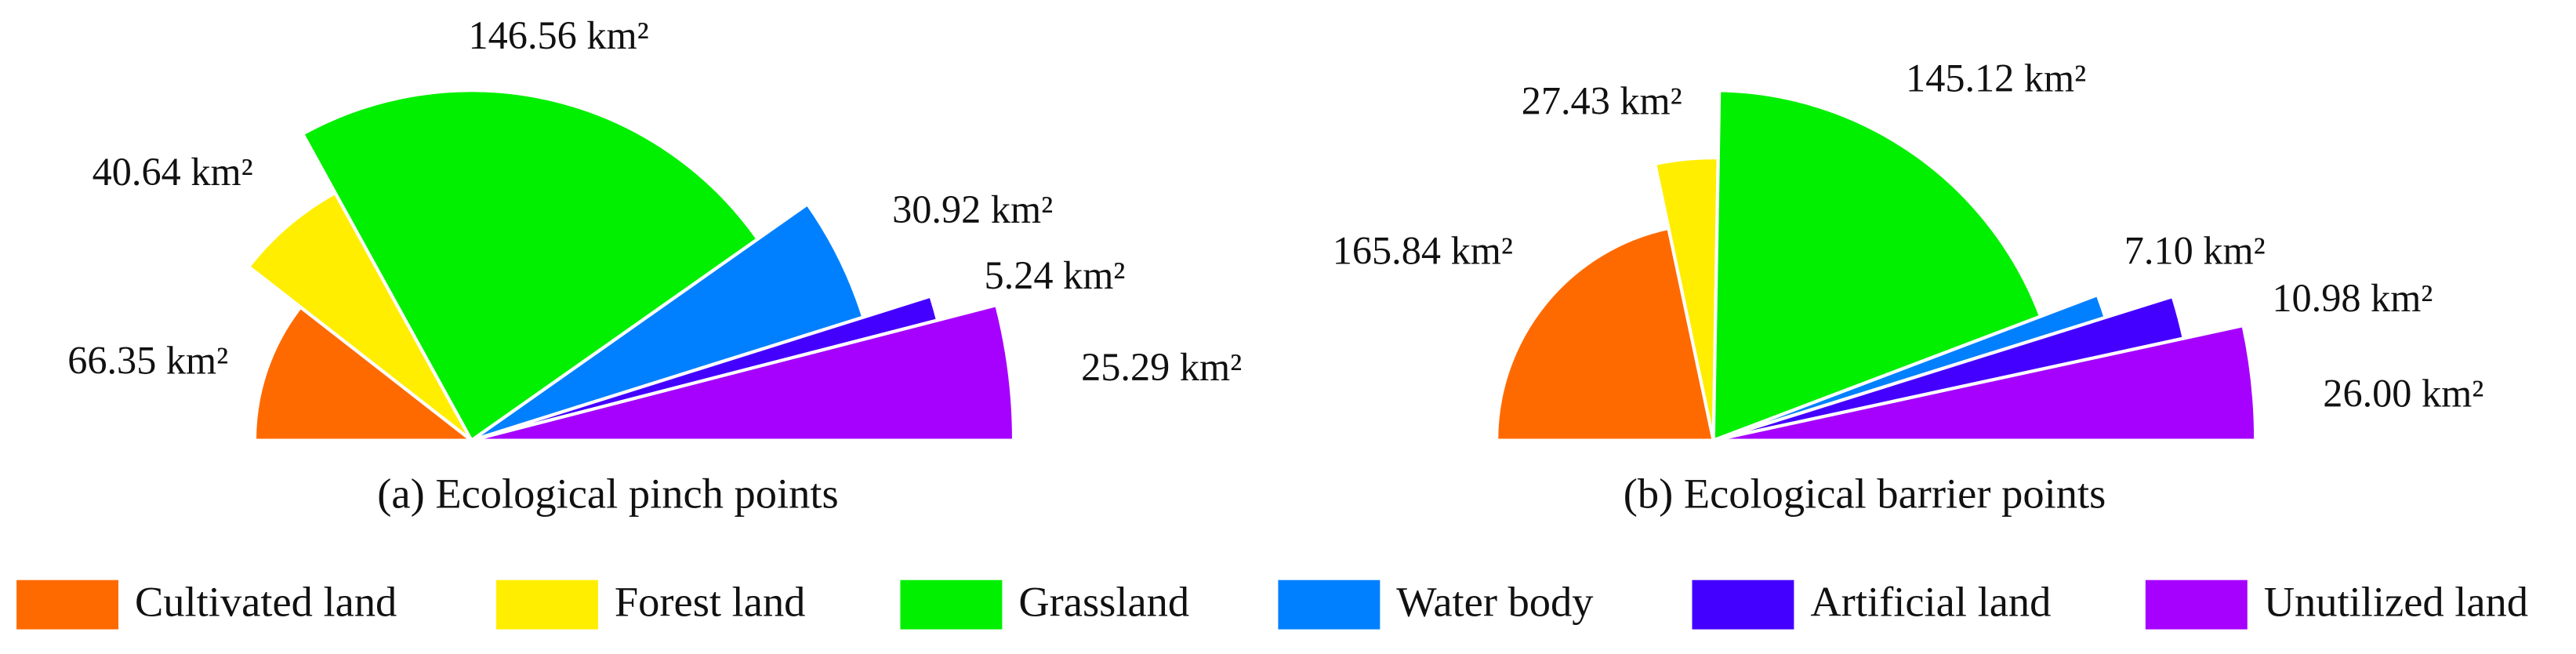 The width and height of the screenshot is (2576, 654). Describe the element at coordinates (972, 209) in the screenshot. I see `value-label: 30.92 km²` at that location.